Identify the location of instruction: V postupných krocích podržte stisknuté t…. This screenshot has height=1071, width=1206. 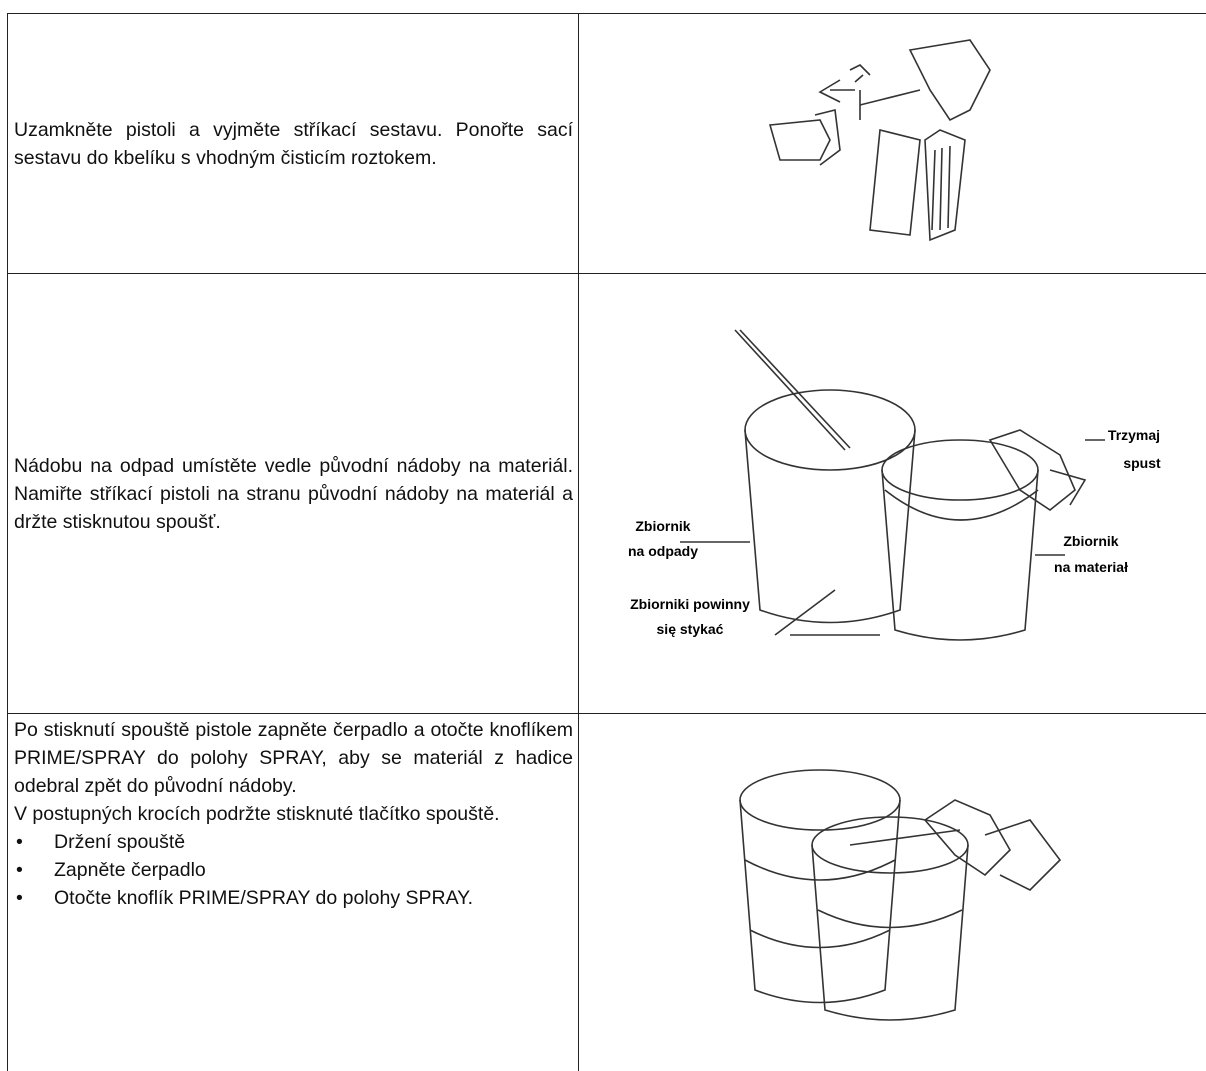
(257, 814).